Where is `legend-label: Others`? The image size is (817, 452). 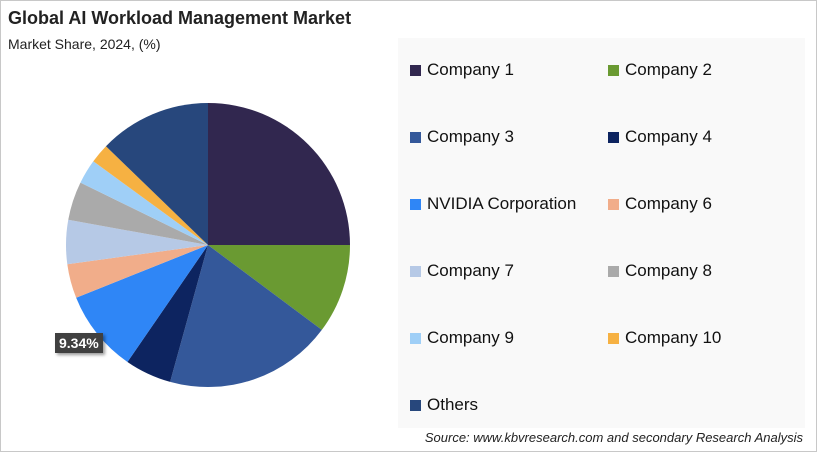 legend-label: Others is located at coordinates (453, 404).